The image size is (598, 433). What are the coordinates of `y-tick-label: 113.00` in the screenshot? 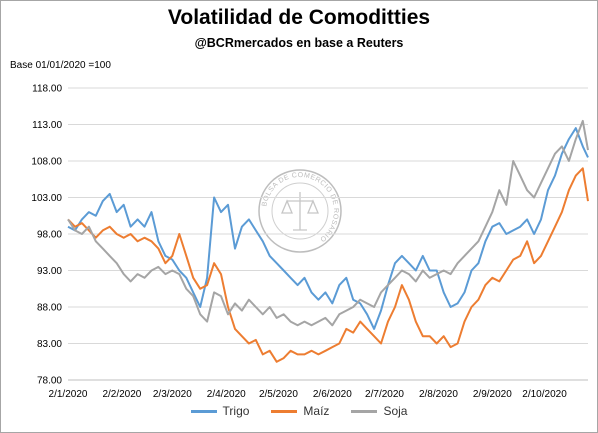 It's located at (47, 125).